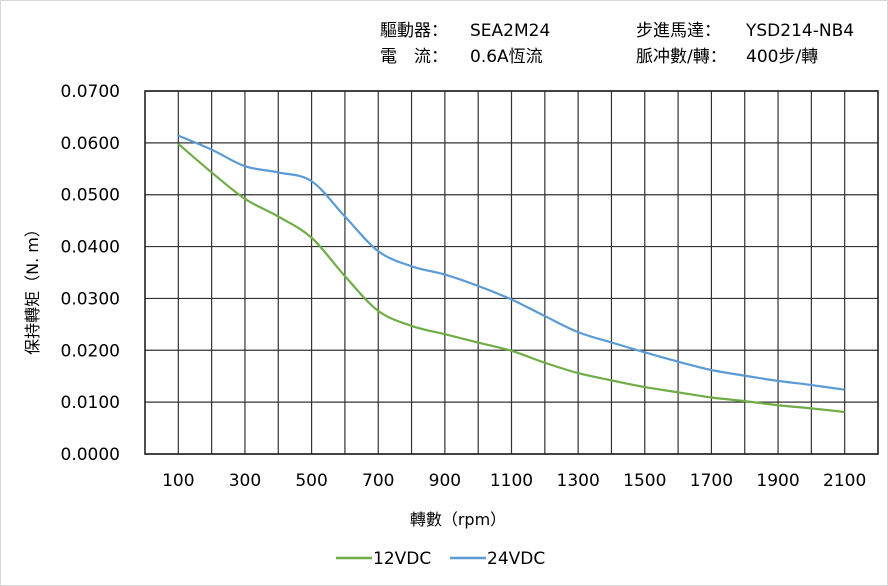 This screenshot has width=888, height=586. Describe the element at coordinates (90, 92) in the screenshot. I see `y-tick-label: 0.0700` at that location.